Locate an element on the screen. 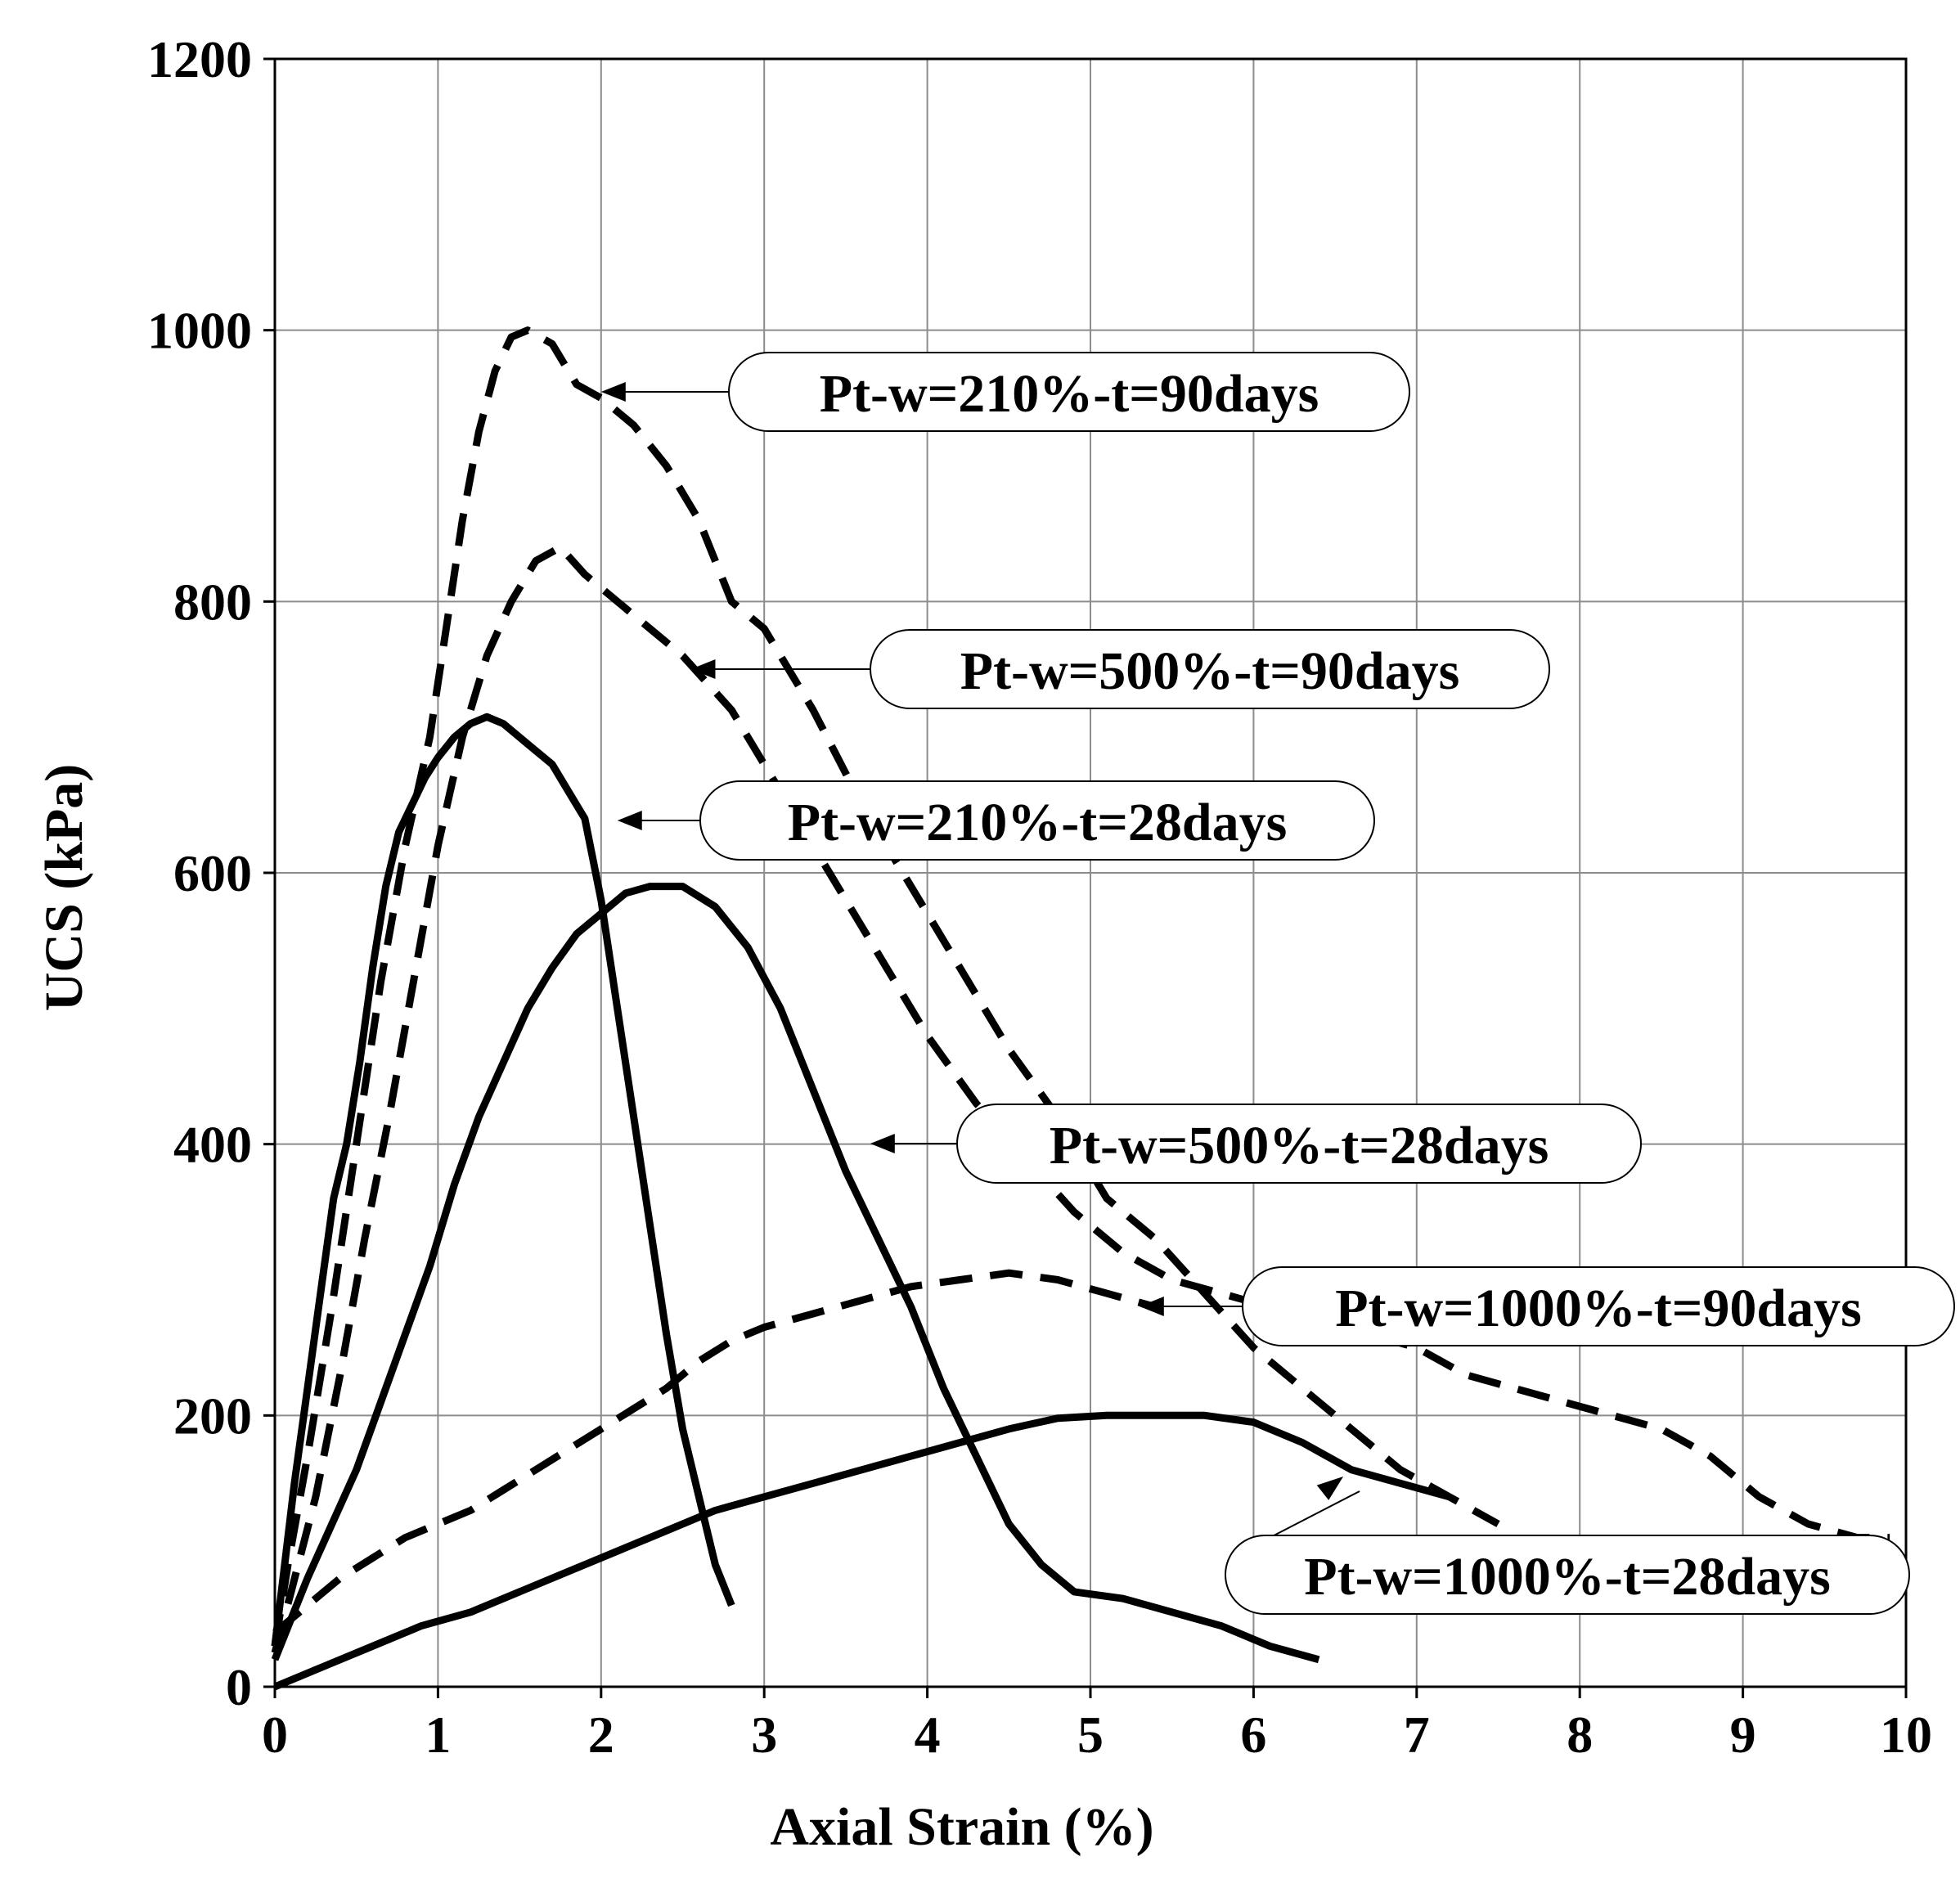  y-tick-label-0: 0 is located at coordinates (239, 1687).